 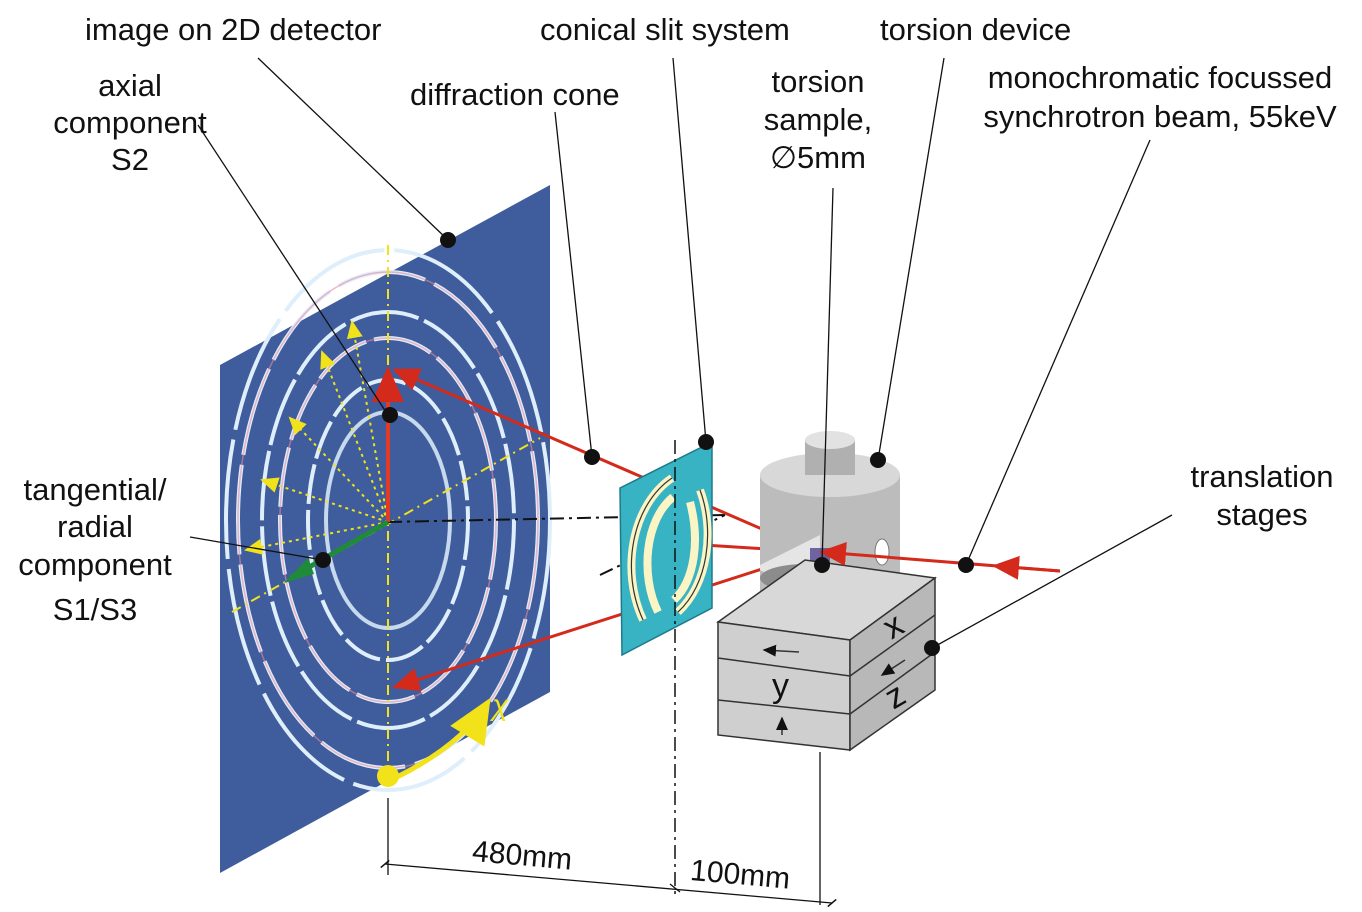 What do you see at coordinates (608, 830) in the screenshot?
I see `dimension-lines` at bounding box center [608, 830].